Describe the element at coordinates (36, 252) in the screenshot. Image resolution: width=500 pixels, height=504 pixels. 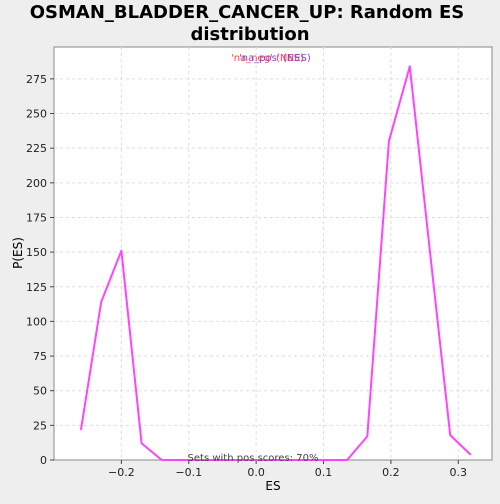
I see `y-tick-label: 150` at that location.